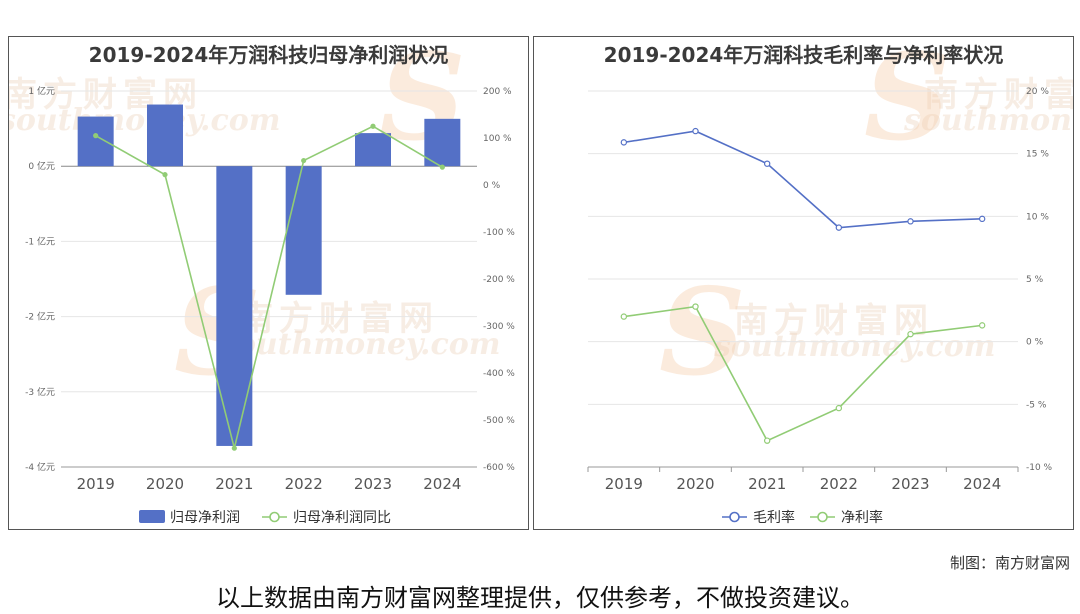 The height and width of the screenshot is (614, 1080). I want to click on y-right-tick-label: -400 %, so click(499, 374).